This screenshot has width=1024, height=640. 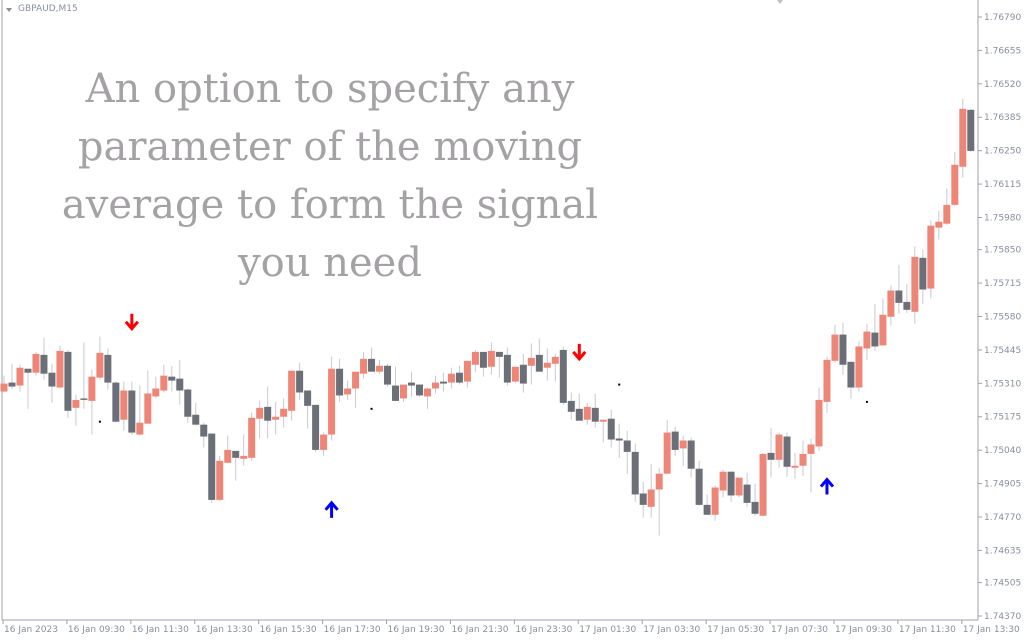 I want to click on time-tick-label: 16 Jan 2023, so click(x=31, y=630).